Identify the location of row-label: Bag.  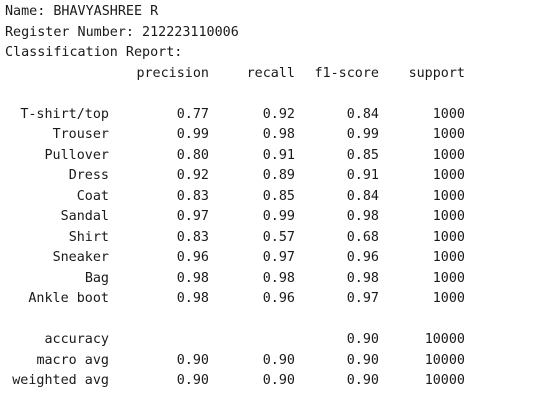
(96, 278).